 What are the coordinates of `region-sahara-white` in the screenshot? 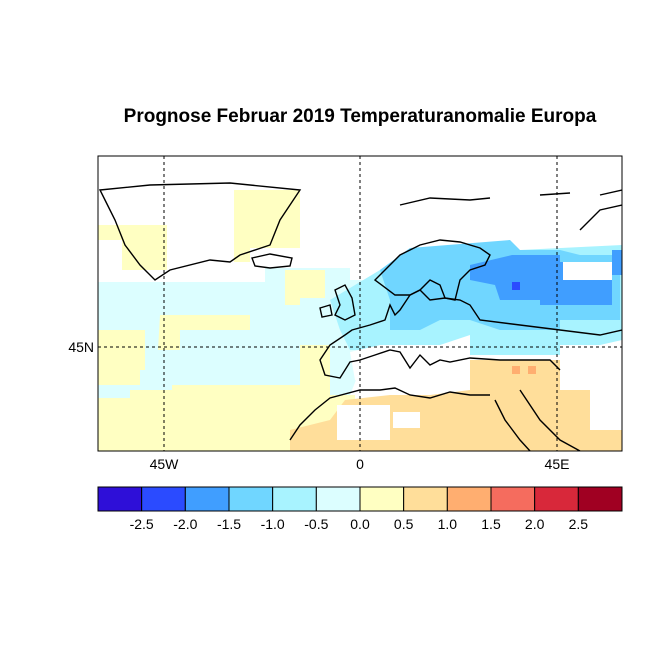 It's located at (363, 422).